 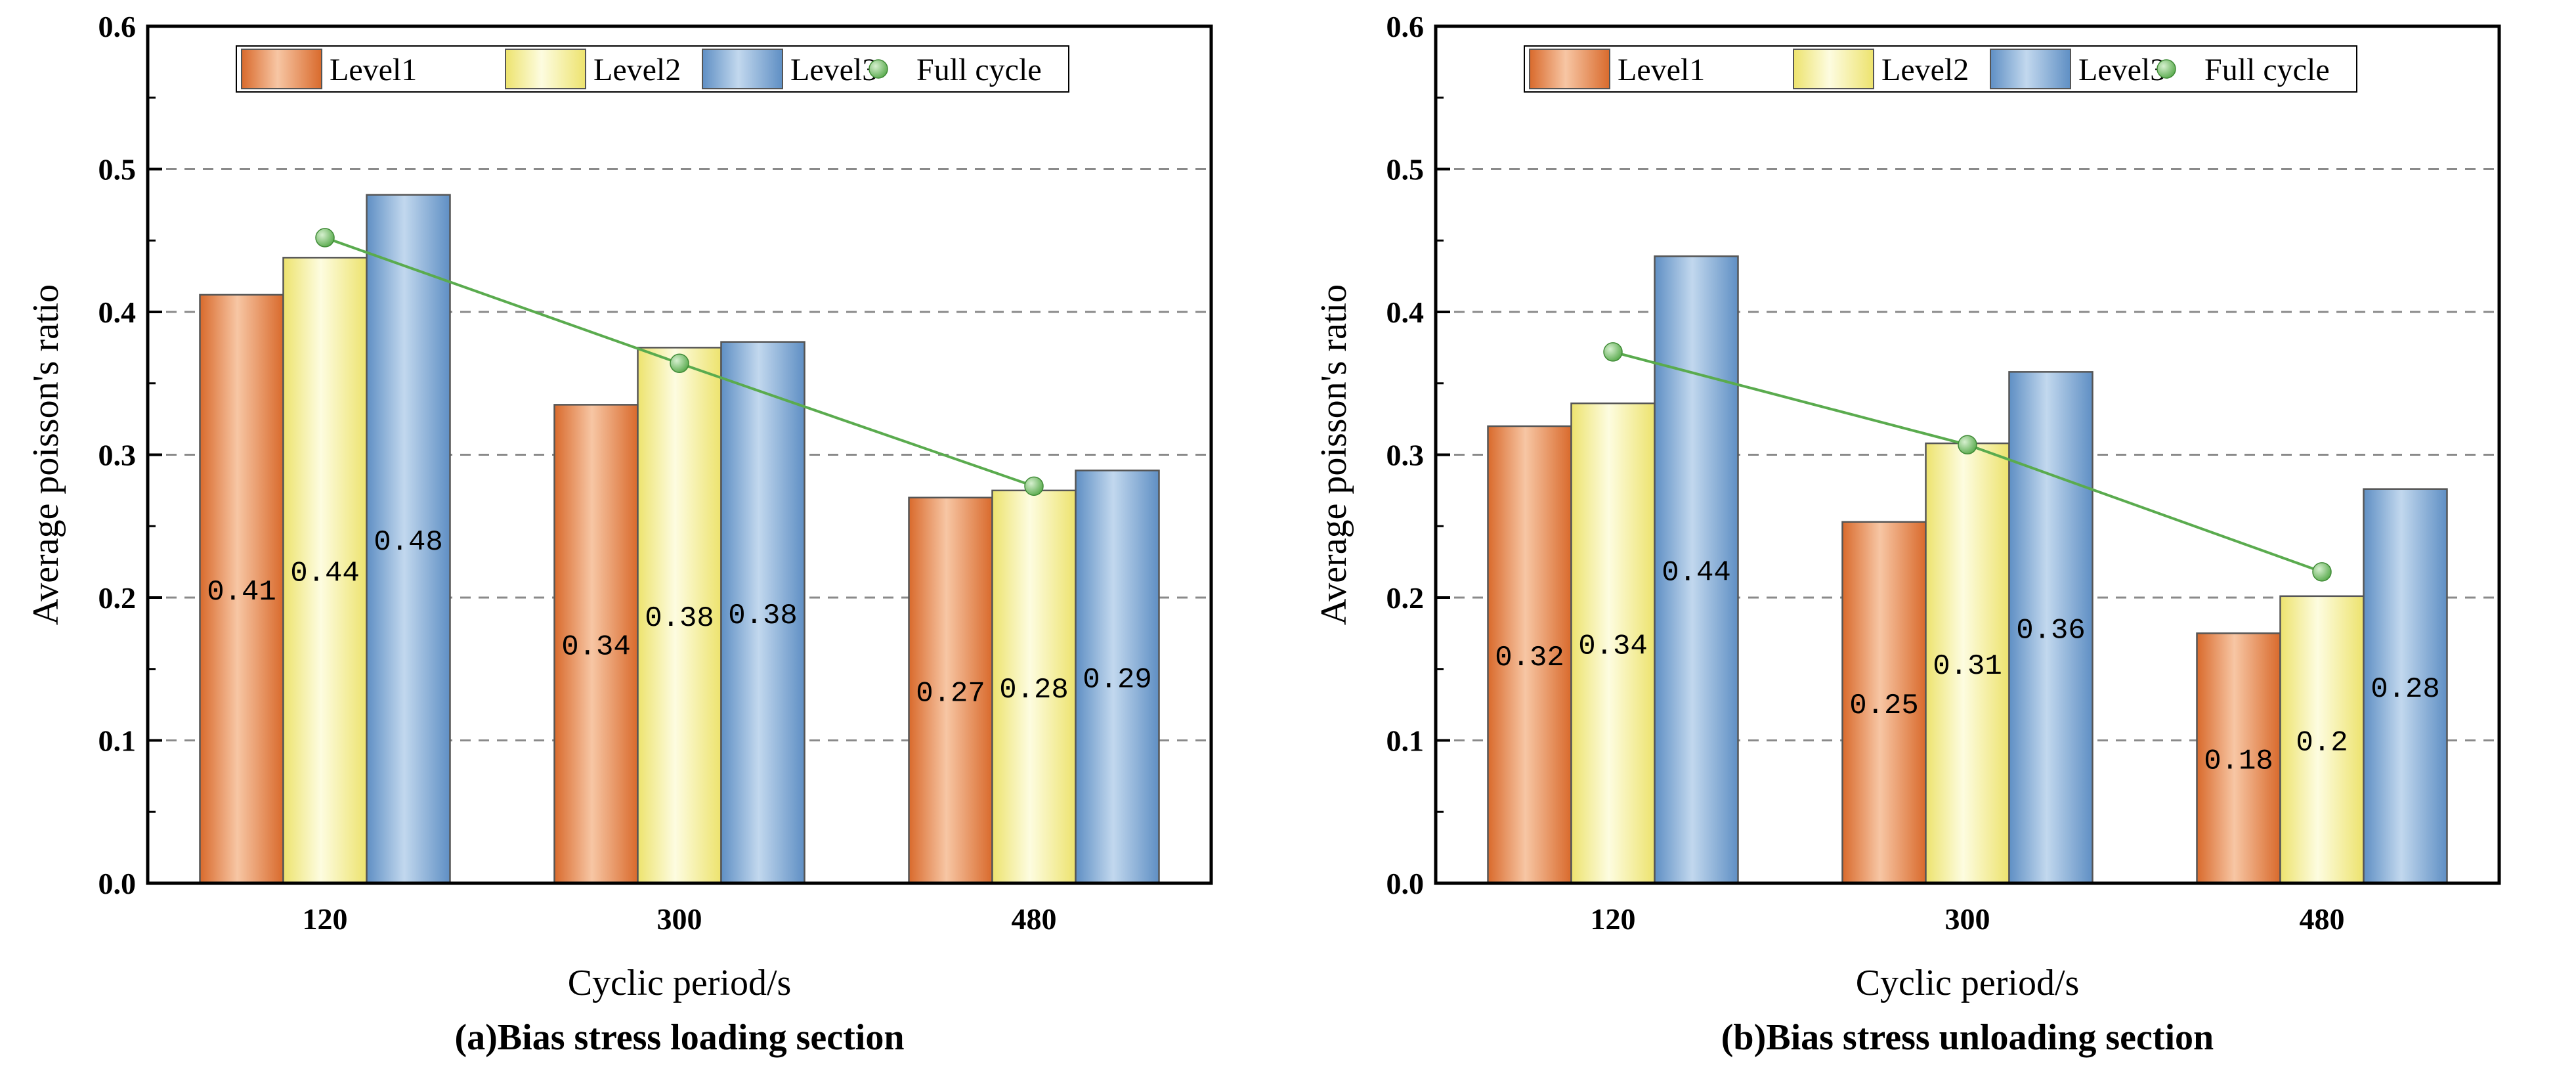 What do you see at coordinates (325, 574) in the screenshot?
I see `data-label-level2-120: 0.44` at bounding box center [325, 574].